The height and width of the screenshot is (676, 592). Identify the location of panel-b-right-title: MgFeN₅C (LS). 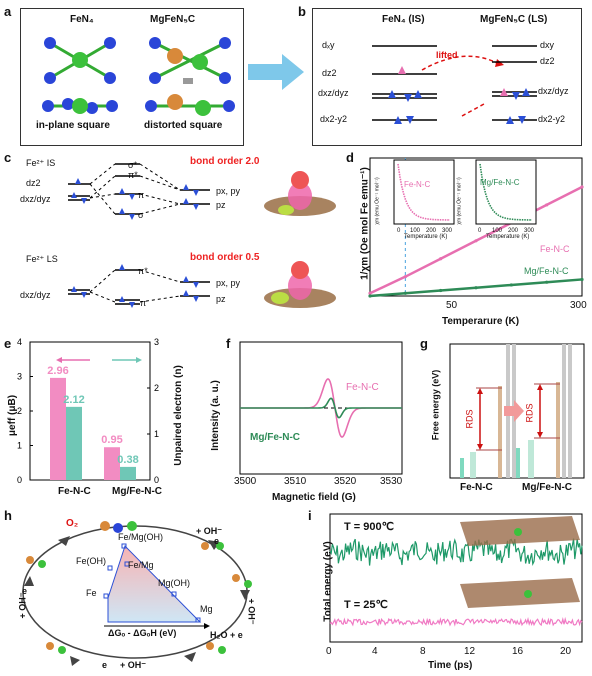
(514, 19).